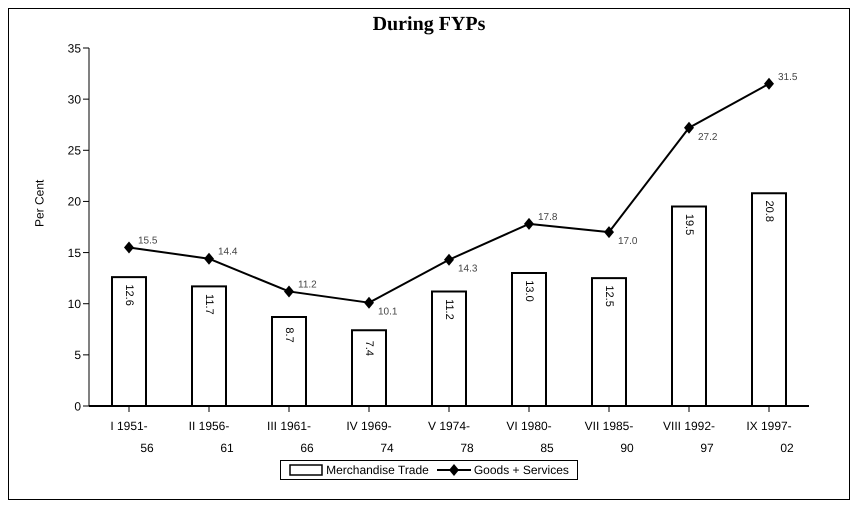 The width and height of the screenshot is (858, 508). I want to click on data-label: 11.7, so click(209, 304).